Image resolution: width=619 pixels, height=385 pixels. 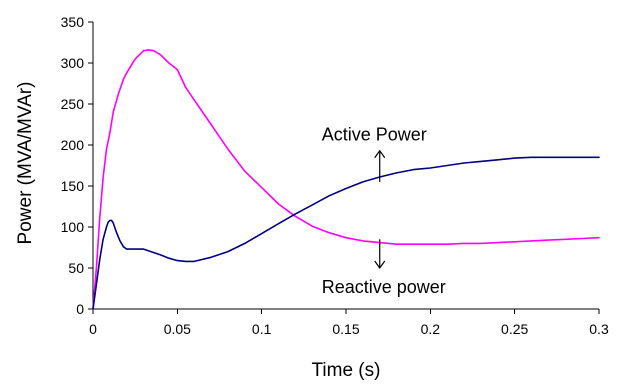 I want to click on y-tick-label: 350, so click(x=73, y=22).